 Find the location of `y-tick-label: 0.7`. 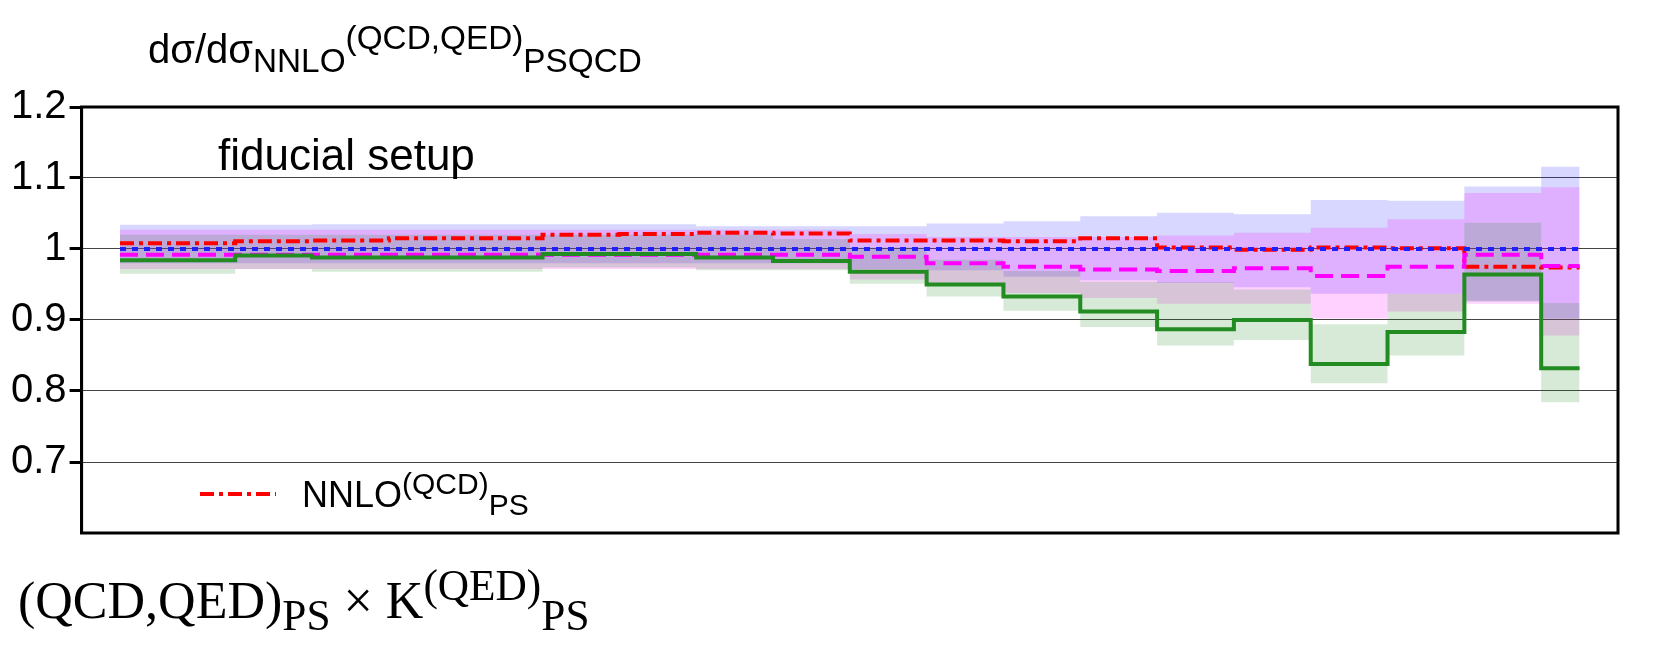

y-tick-label: 0.7 is located at coordinates (39, 459).